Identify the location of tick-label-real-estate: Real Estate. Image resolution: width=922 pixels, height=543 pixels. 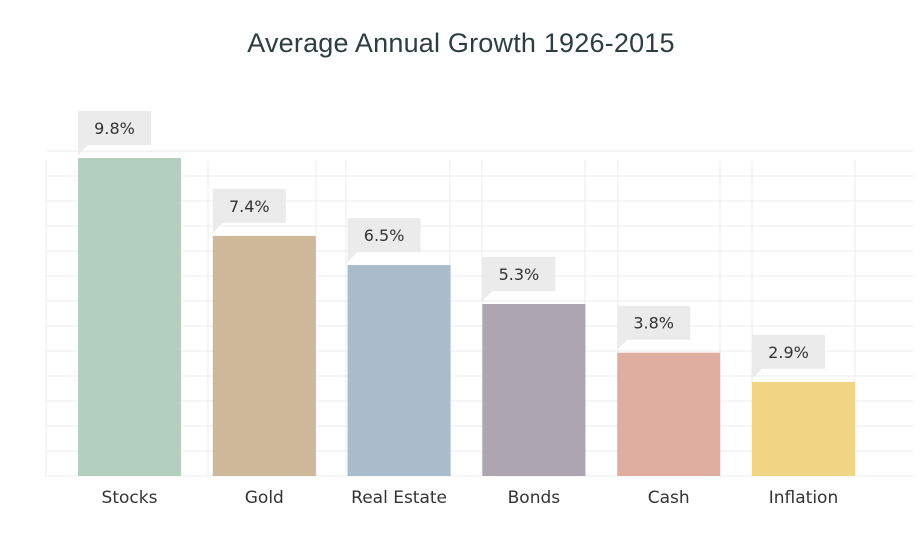
(399, 498).